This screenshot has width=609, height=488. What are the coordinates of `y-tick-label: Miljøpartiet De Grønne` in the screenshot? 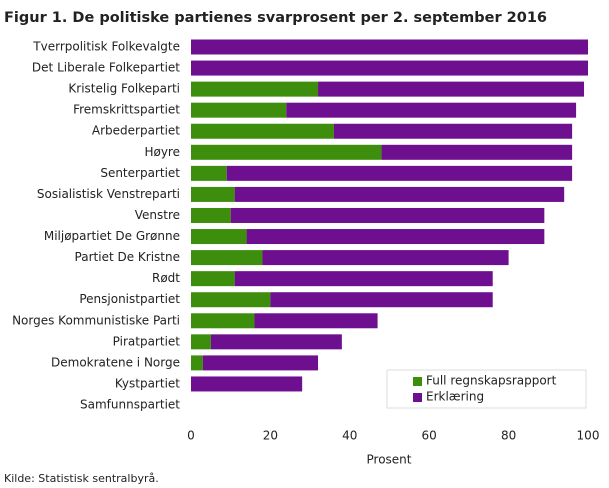 It's located at (112, 236).